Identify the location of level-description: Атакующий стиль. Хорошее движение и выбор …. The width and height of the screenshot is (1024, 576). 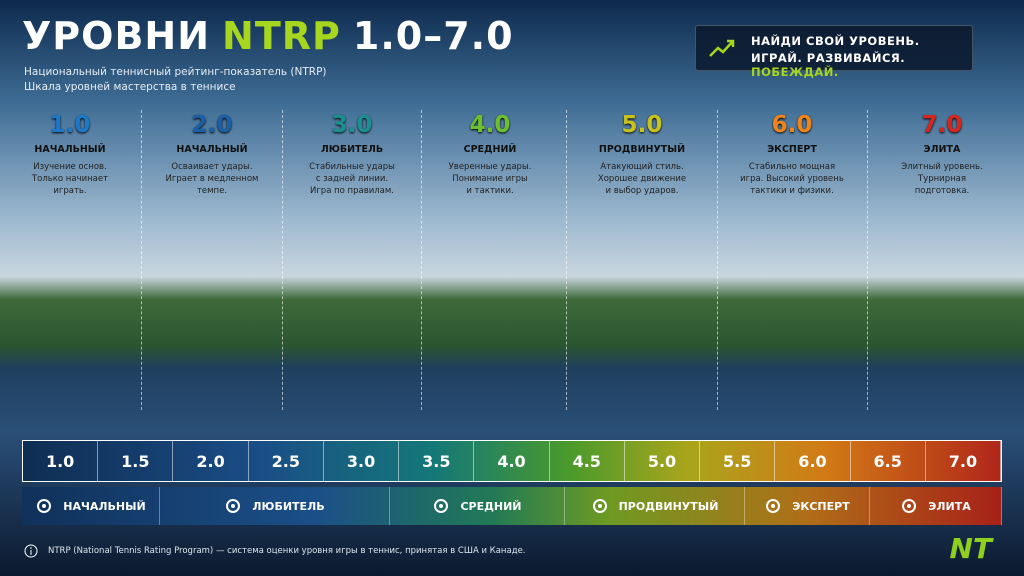
(642, 179).